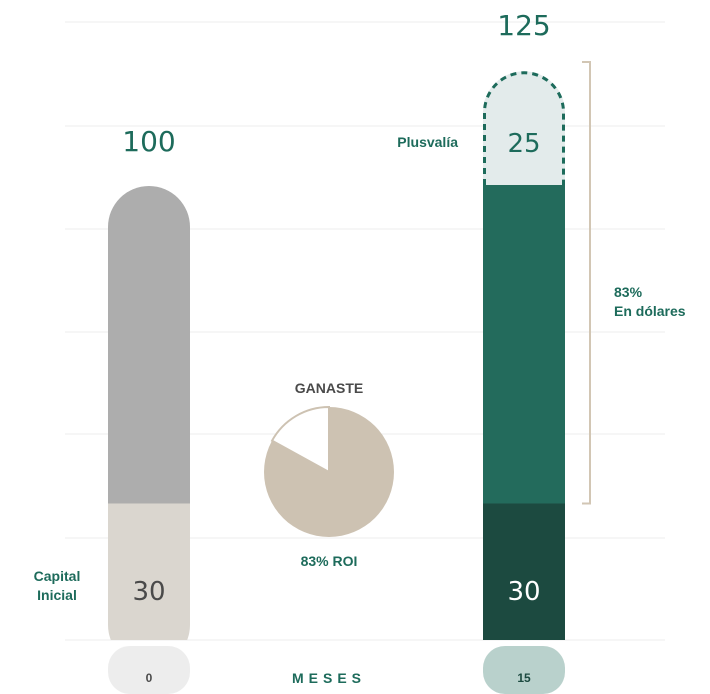 The height and width of the screenshot is (694, 710). What do you see at coordinates (57, 595) in the screenshot?
I see `capital-label-line2: Inicial` at bounding box center [57, 595].